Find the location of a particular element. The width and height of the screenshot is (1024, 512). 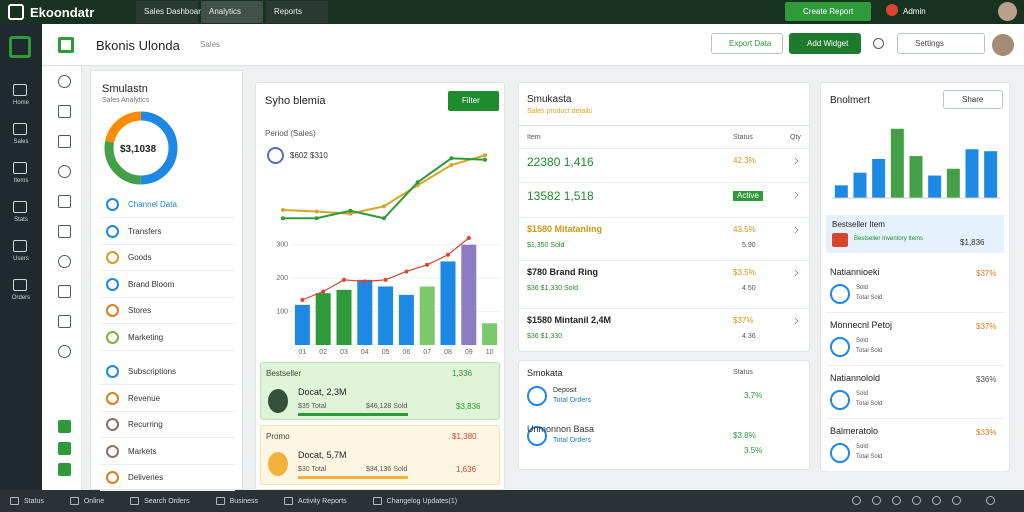

menu-label: Subscriptions is located at coordinates (152, 371).